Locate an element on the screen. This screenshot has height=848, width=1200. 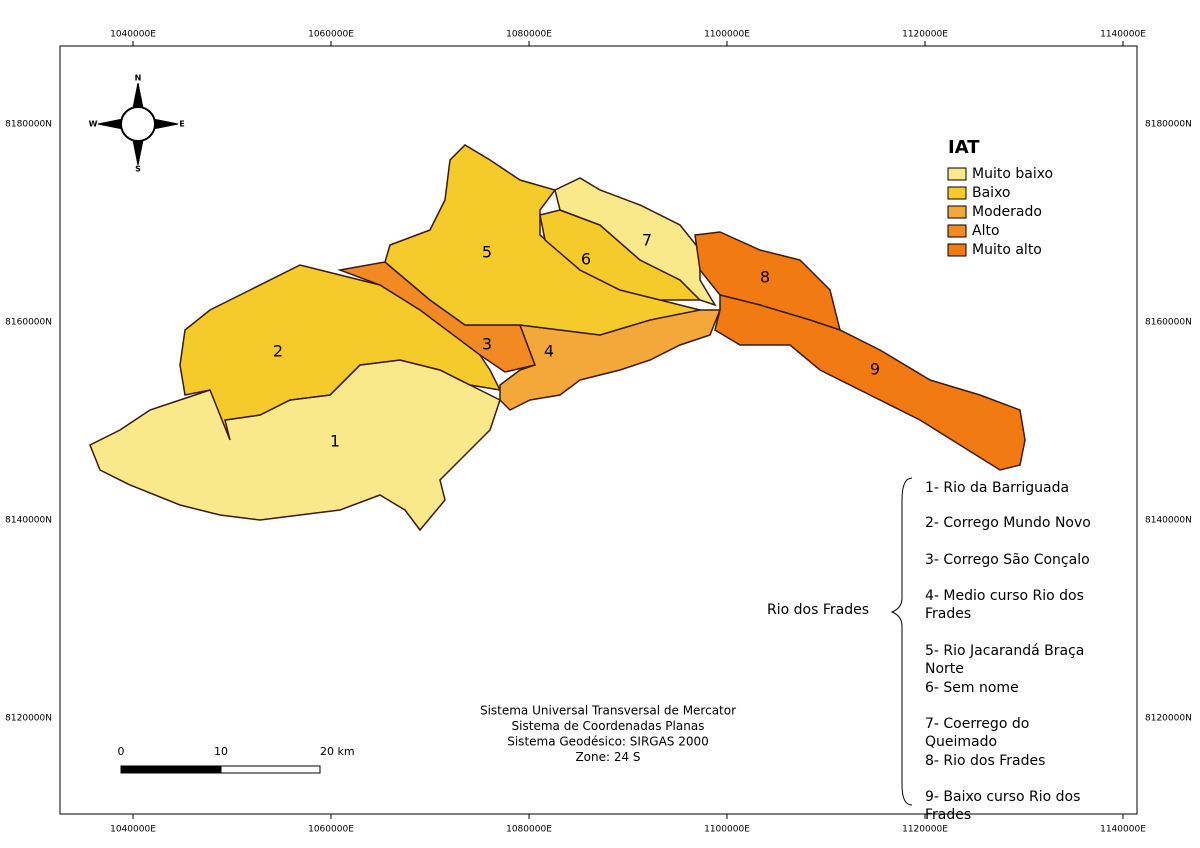
compass-letter: W is located at coordinates (93, 124).